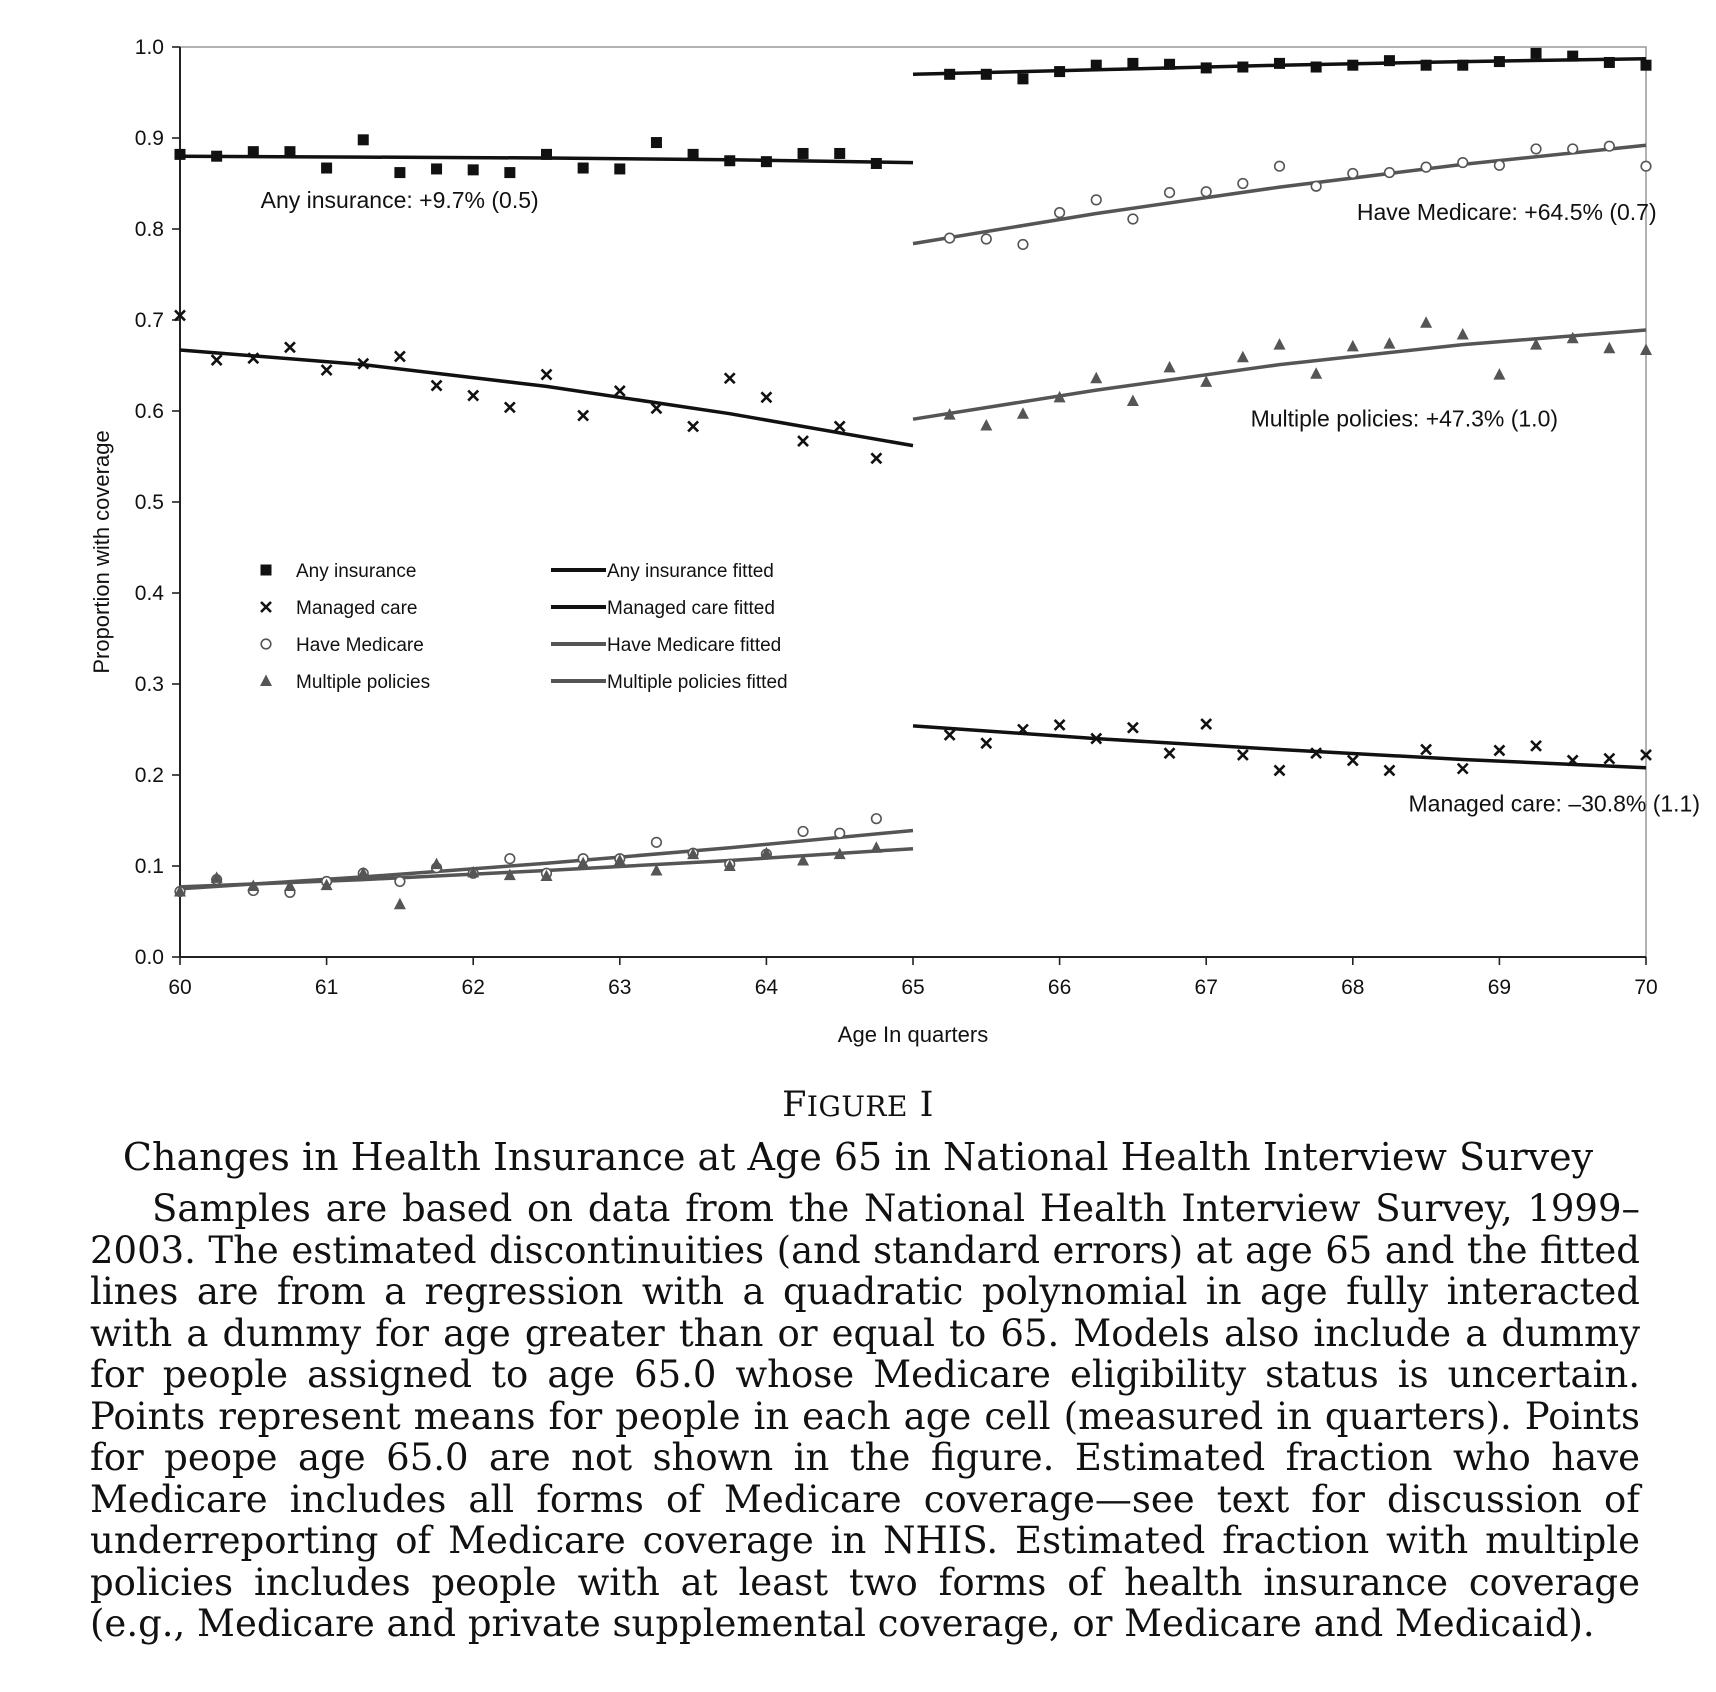 Image resolution: width=1716 pixels, height=1692 pixels. Describe the element at coordinates (1206, 987) in the screenshot. I see `x-tick-label: 67` at that location.